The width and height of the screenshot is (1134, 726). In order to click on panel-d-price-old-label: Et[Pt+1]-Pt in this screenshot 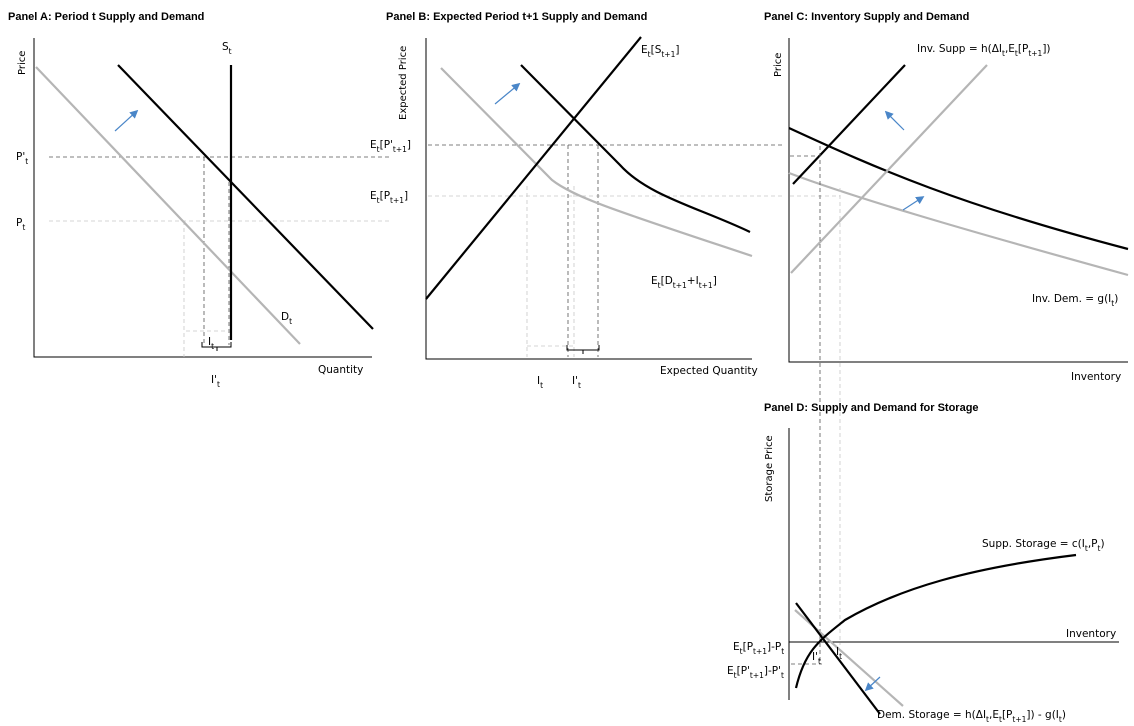, I will do `click(758, 648)`.